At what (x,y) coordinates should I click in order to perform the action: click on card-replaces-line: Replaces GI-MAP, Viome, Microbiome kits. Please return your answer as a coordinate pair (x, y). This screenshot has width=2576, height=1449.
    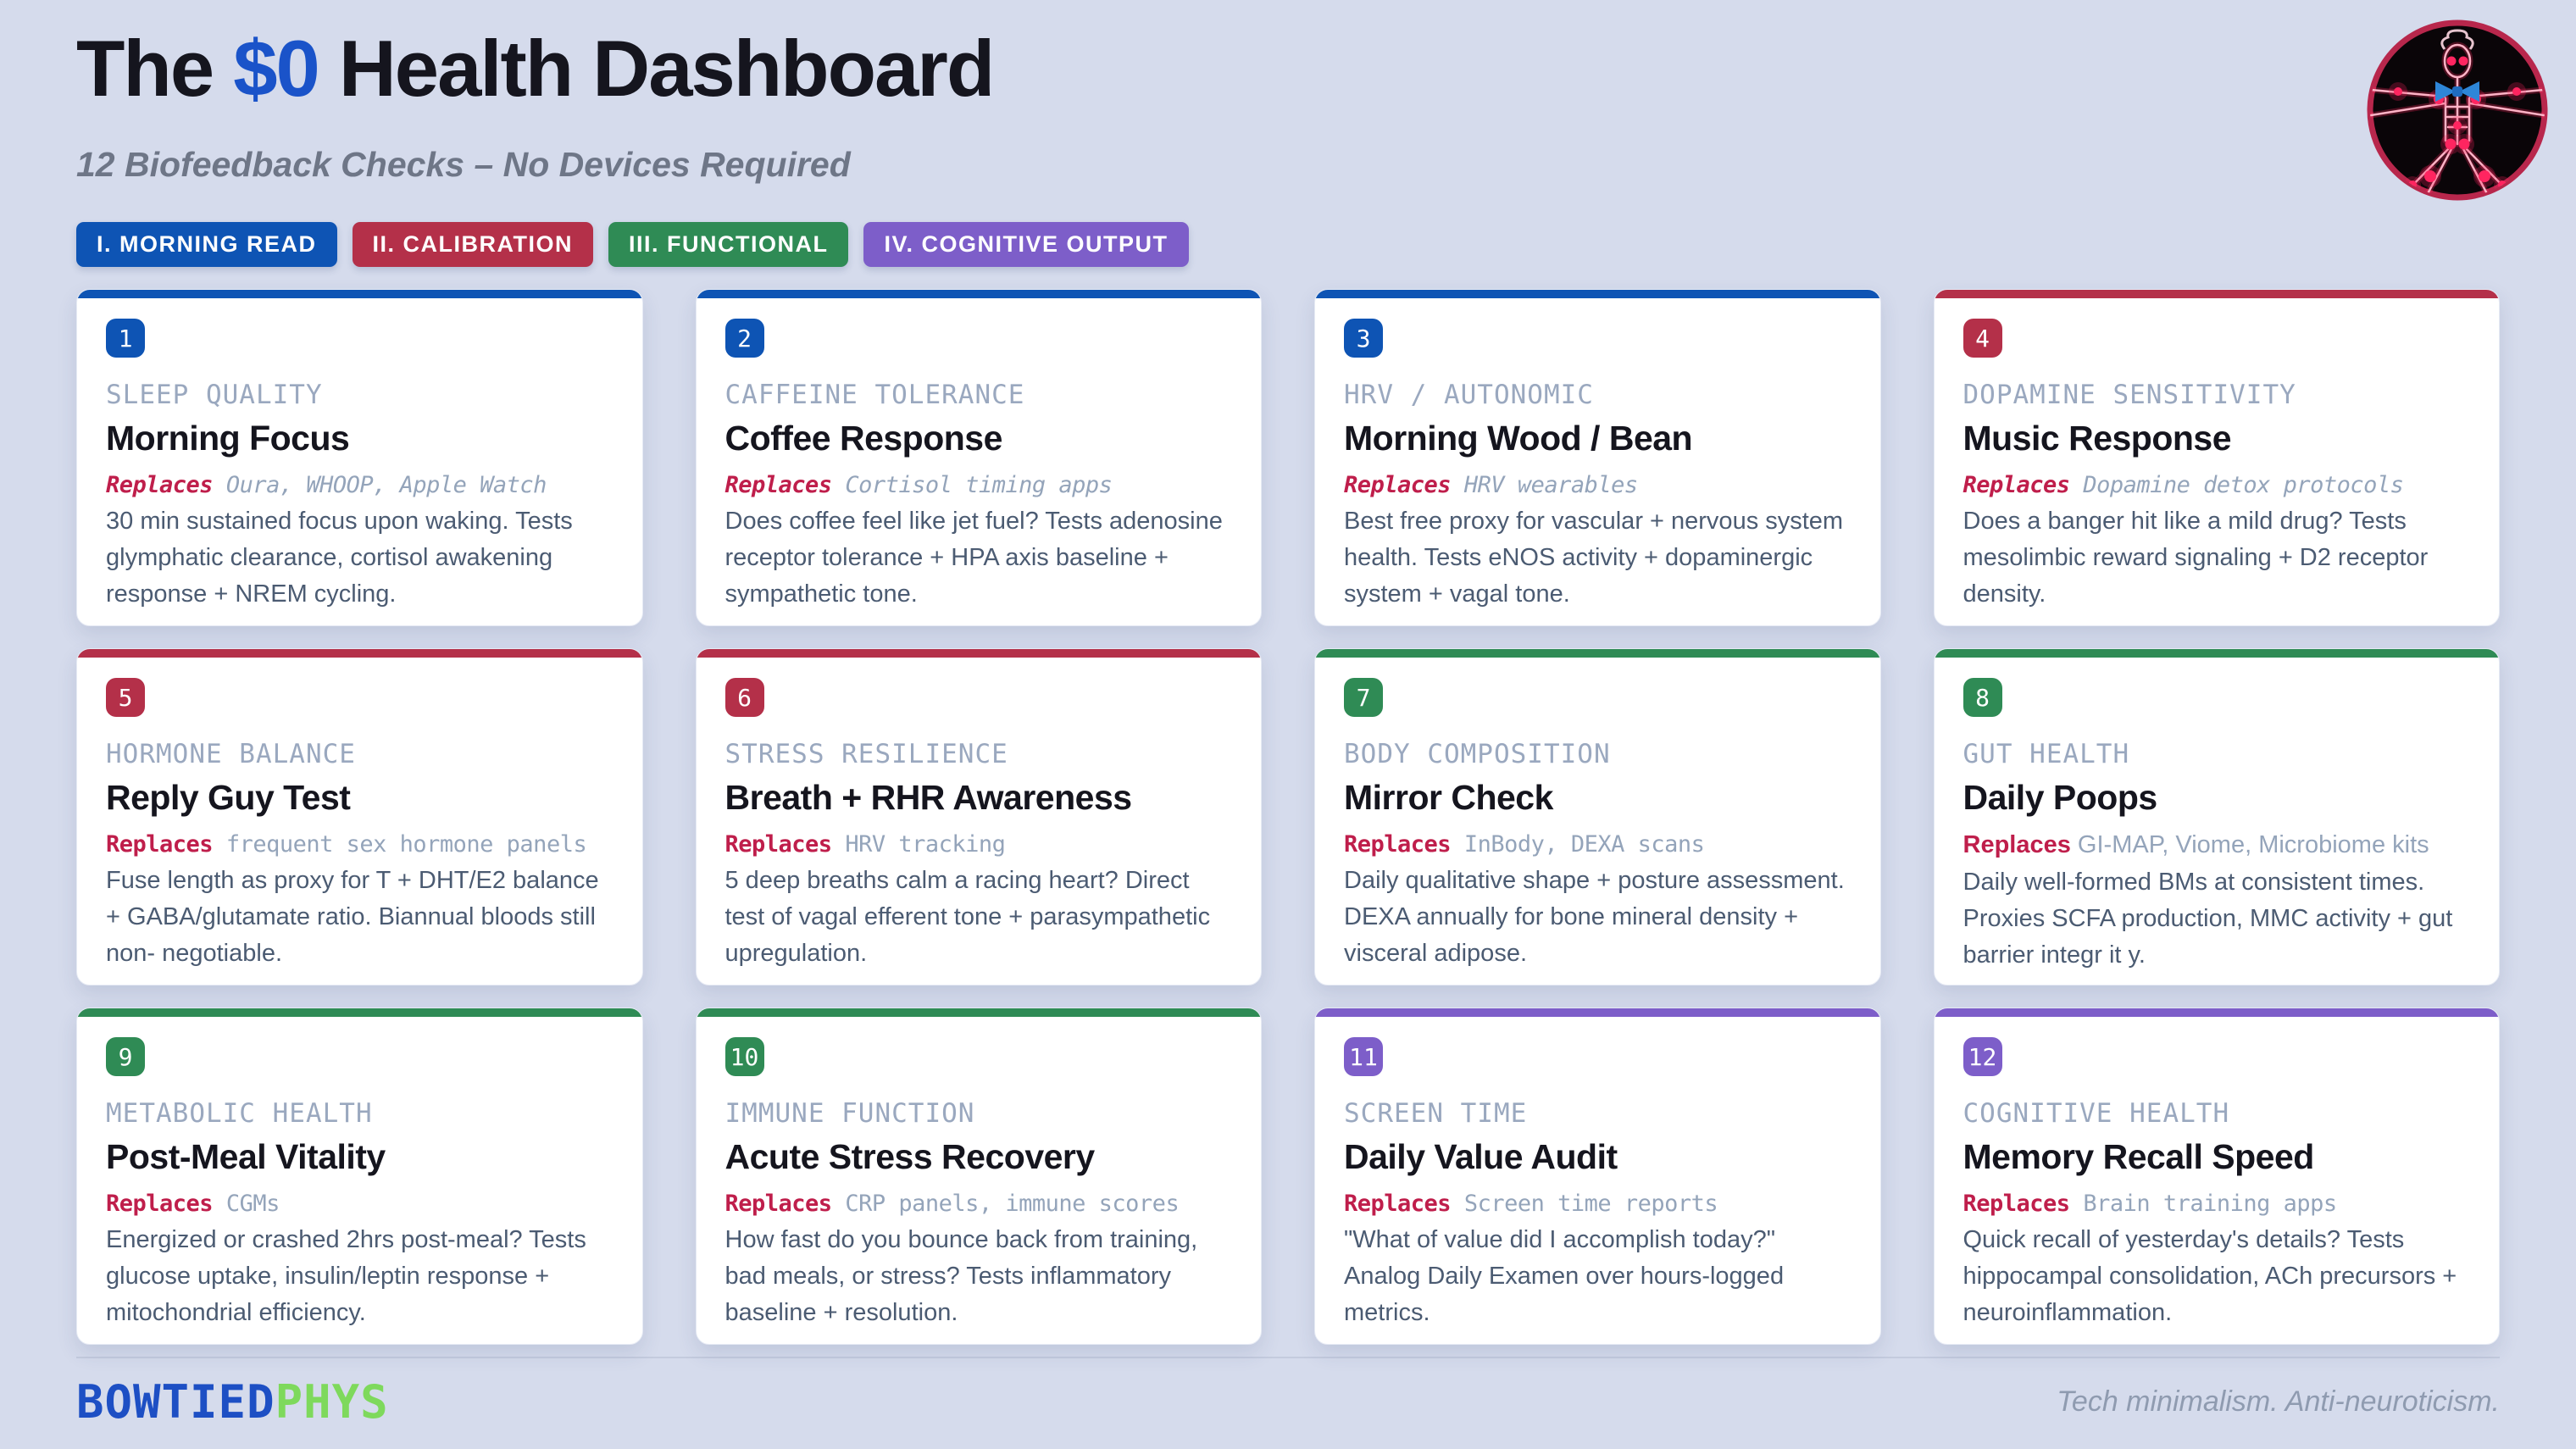
    Looking at the image, I should click on (2217, 845).